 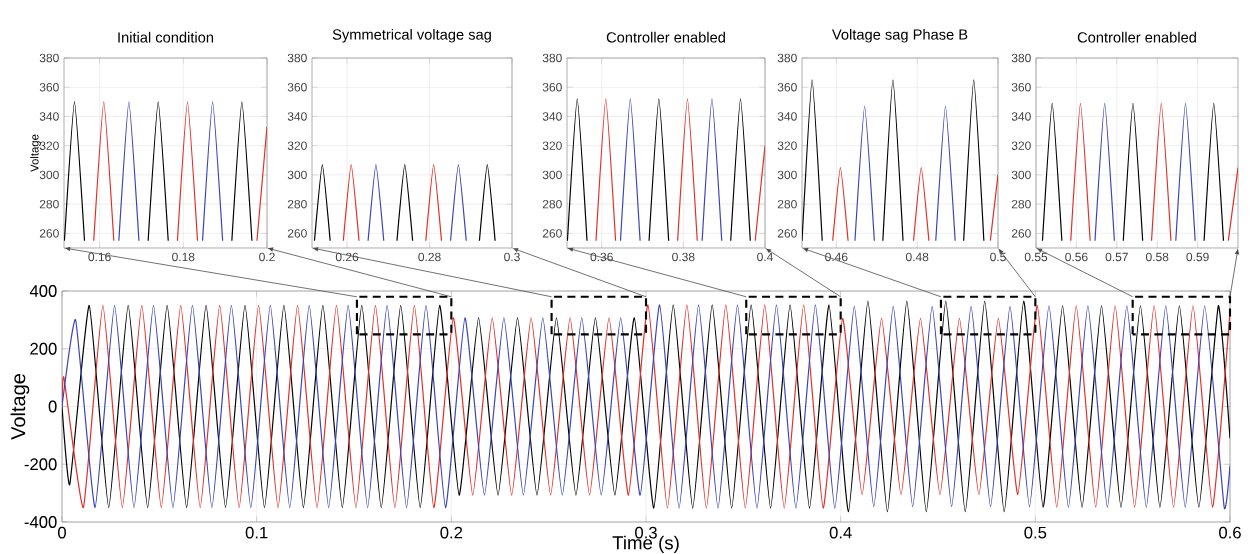 What do you see at coordinates (183, 257) in the screenshot?
I see `x-tick-label: 0.18` at bounding box center [183, 257].